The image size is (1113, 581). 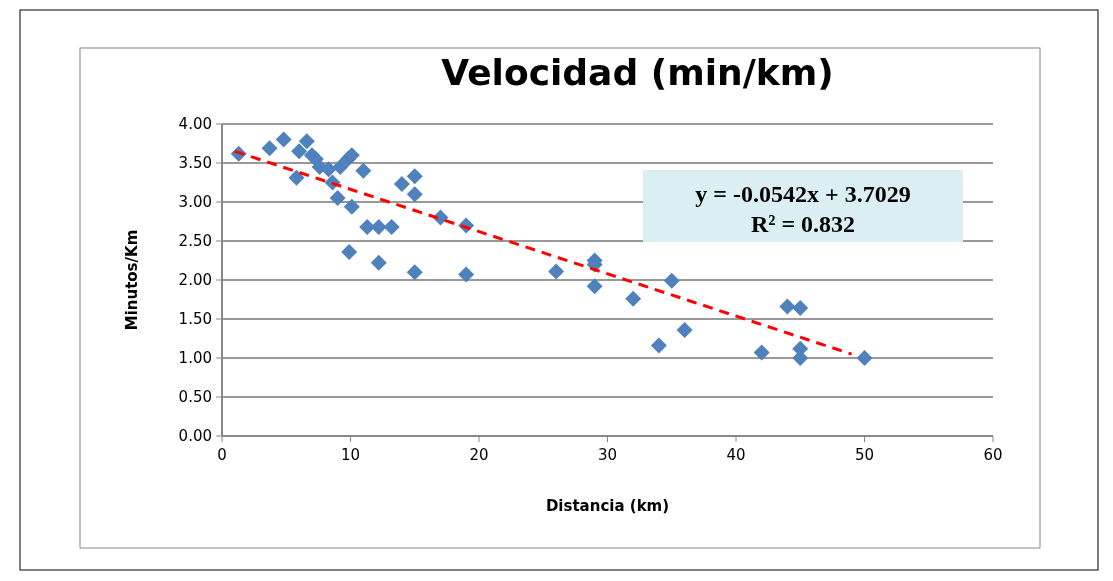 I want to click on annotation: R² = 0.832, so click(x=803, y=224).